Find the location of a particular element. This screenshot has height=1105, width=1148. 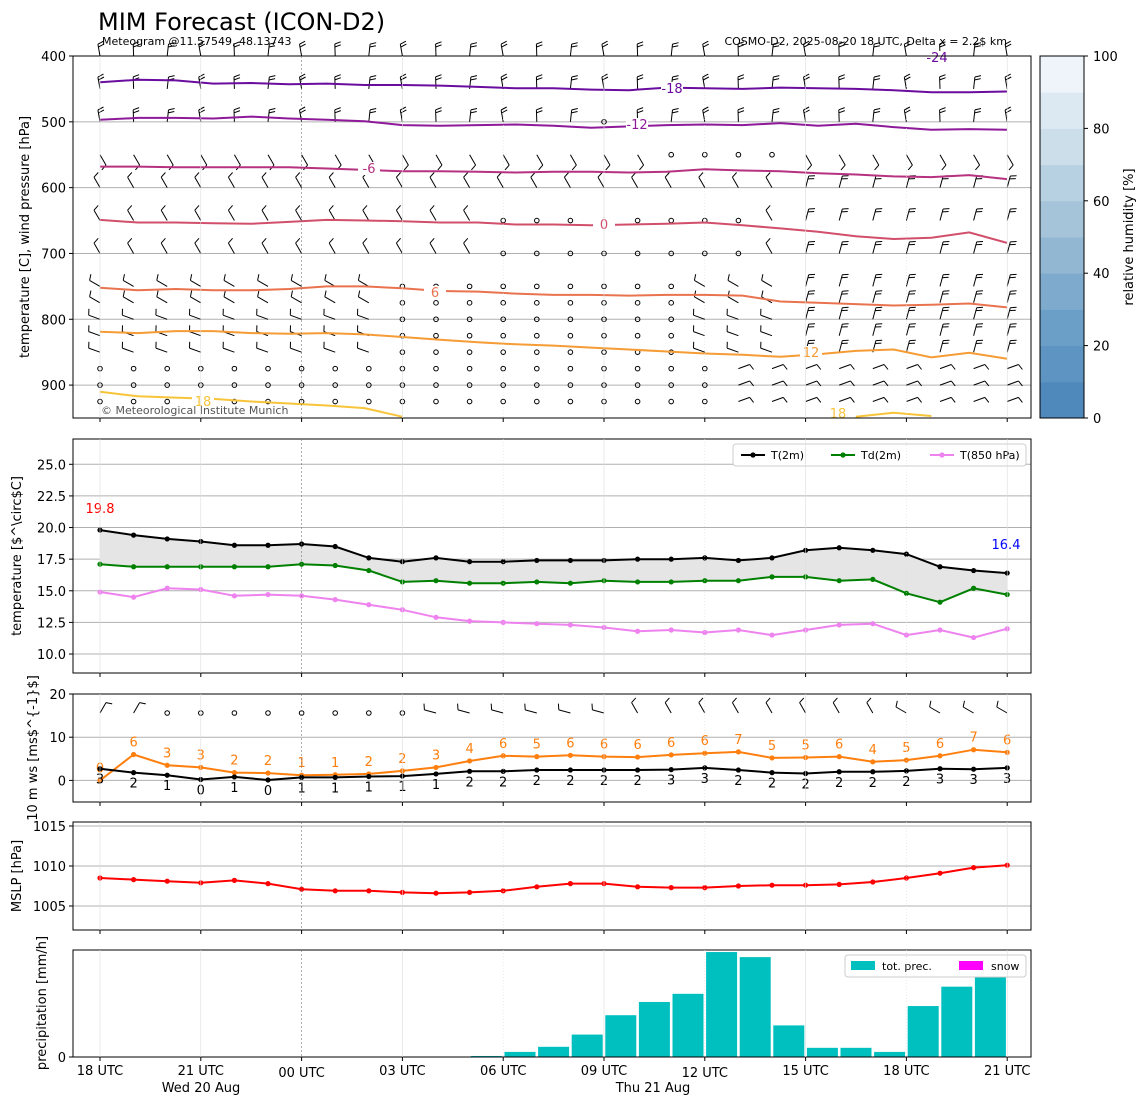

mslp-panel: 1005 1010 1015 MSLP [hPa] is located at coordinates (521, 875).